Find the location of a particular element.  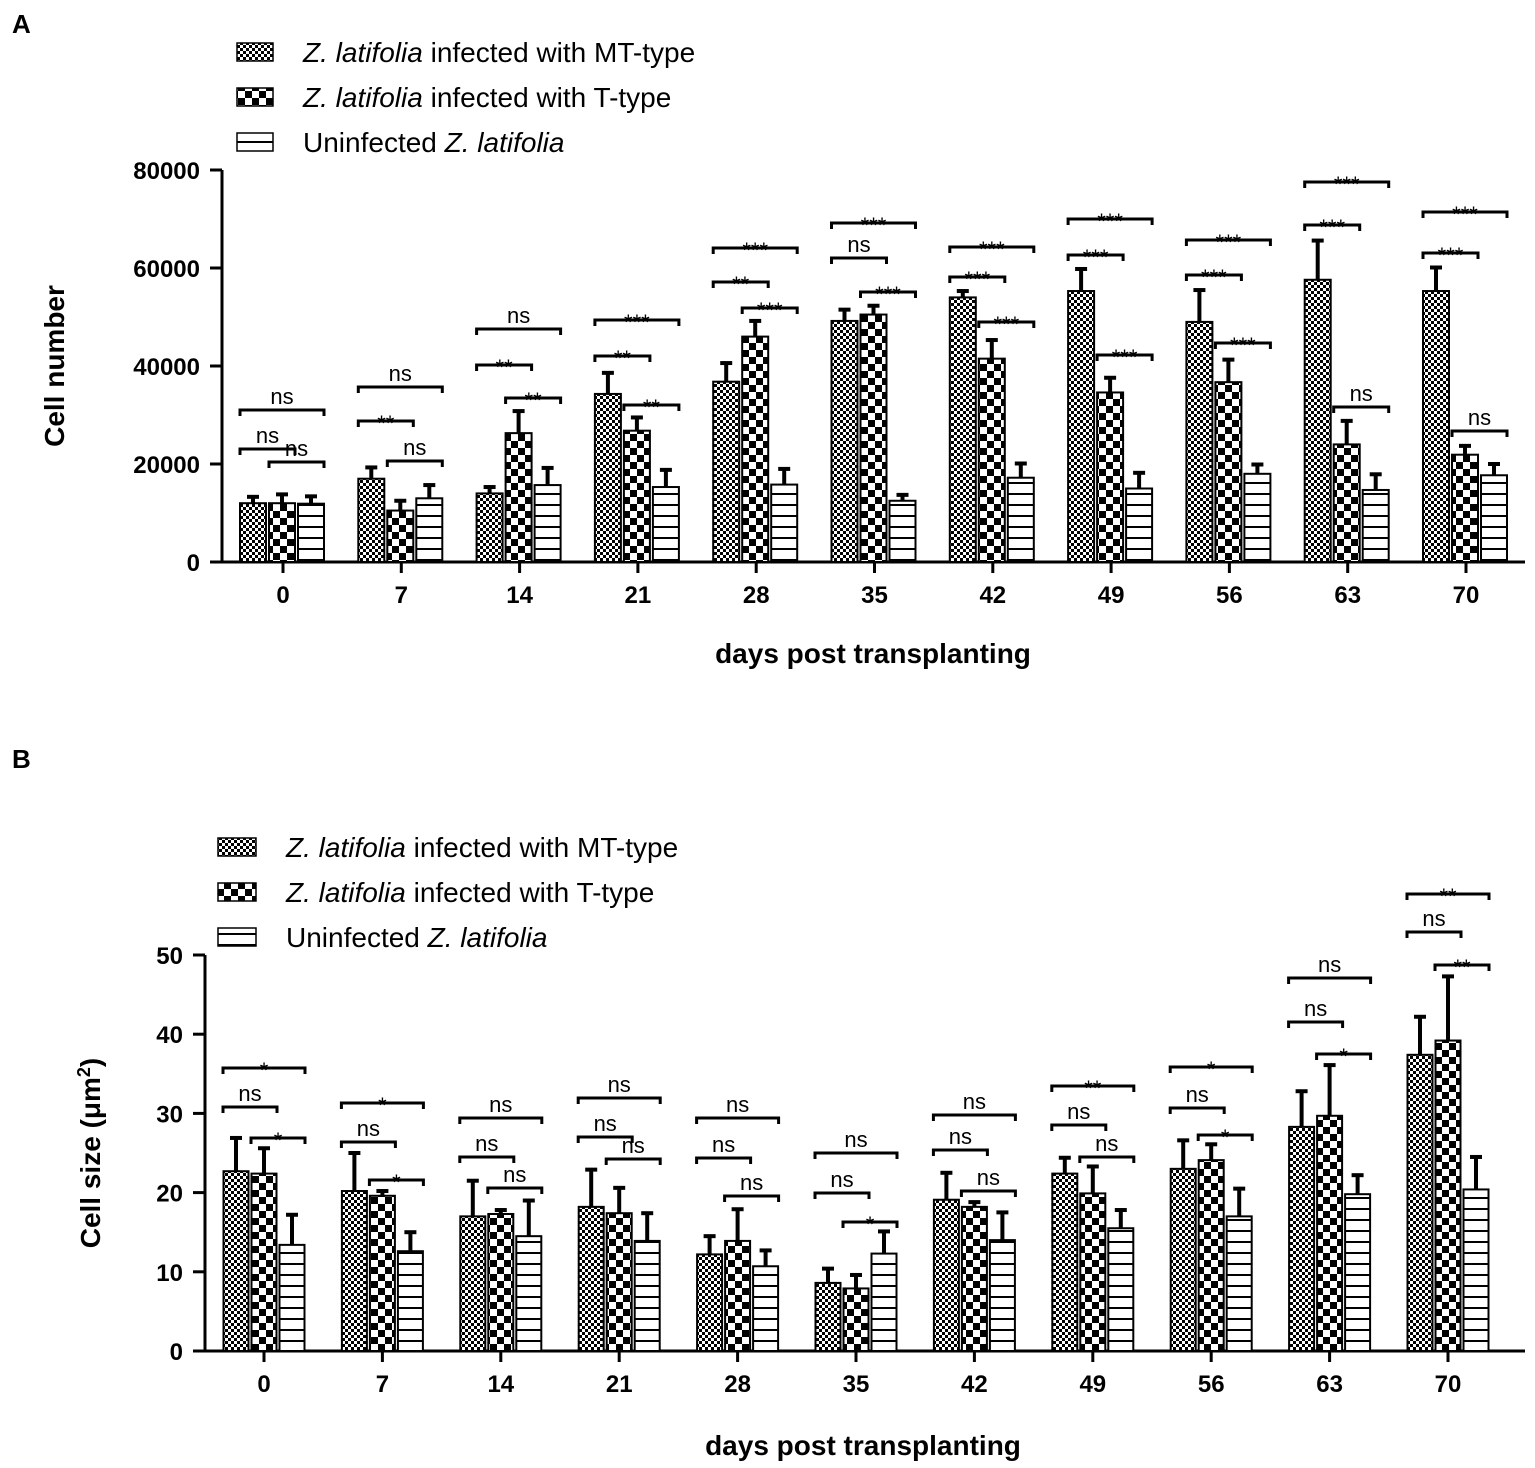

y-tick-label: 80000 is located at coordinates (166, 171).